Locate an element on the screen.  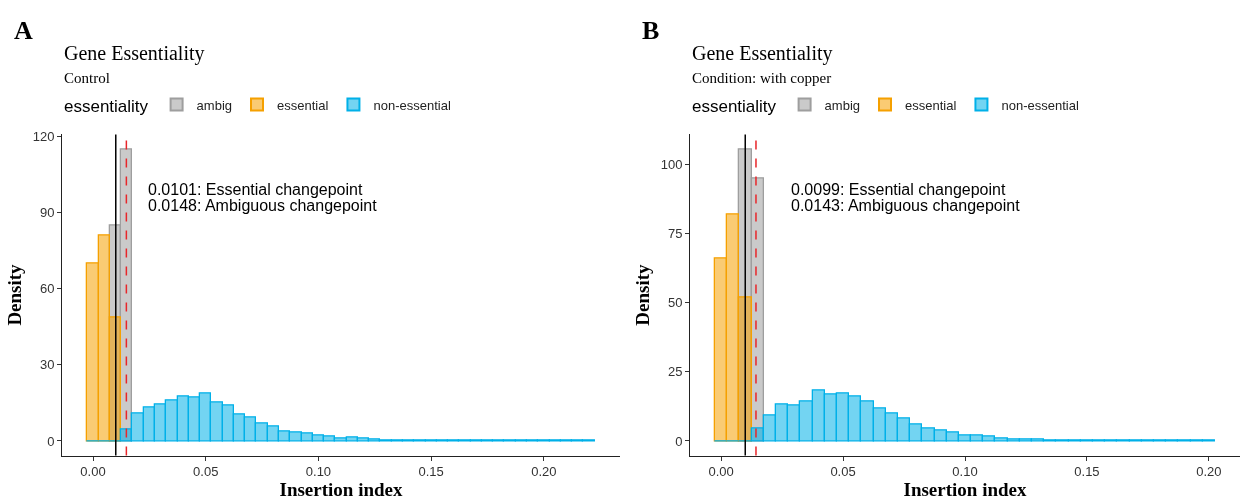
y-tick-label: 90 is located at coordinates (47, 213).